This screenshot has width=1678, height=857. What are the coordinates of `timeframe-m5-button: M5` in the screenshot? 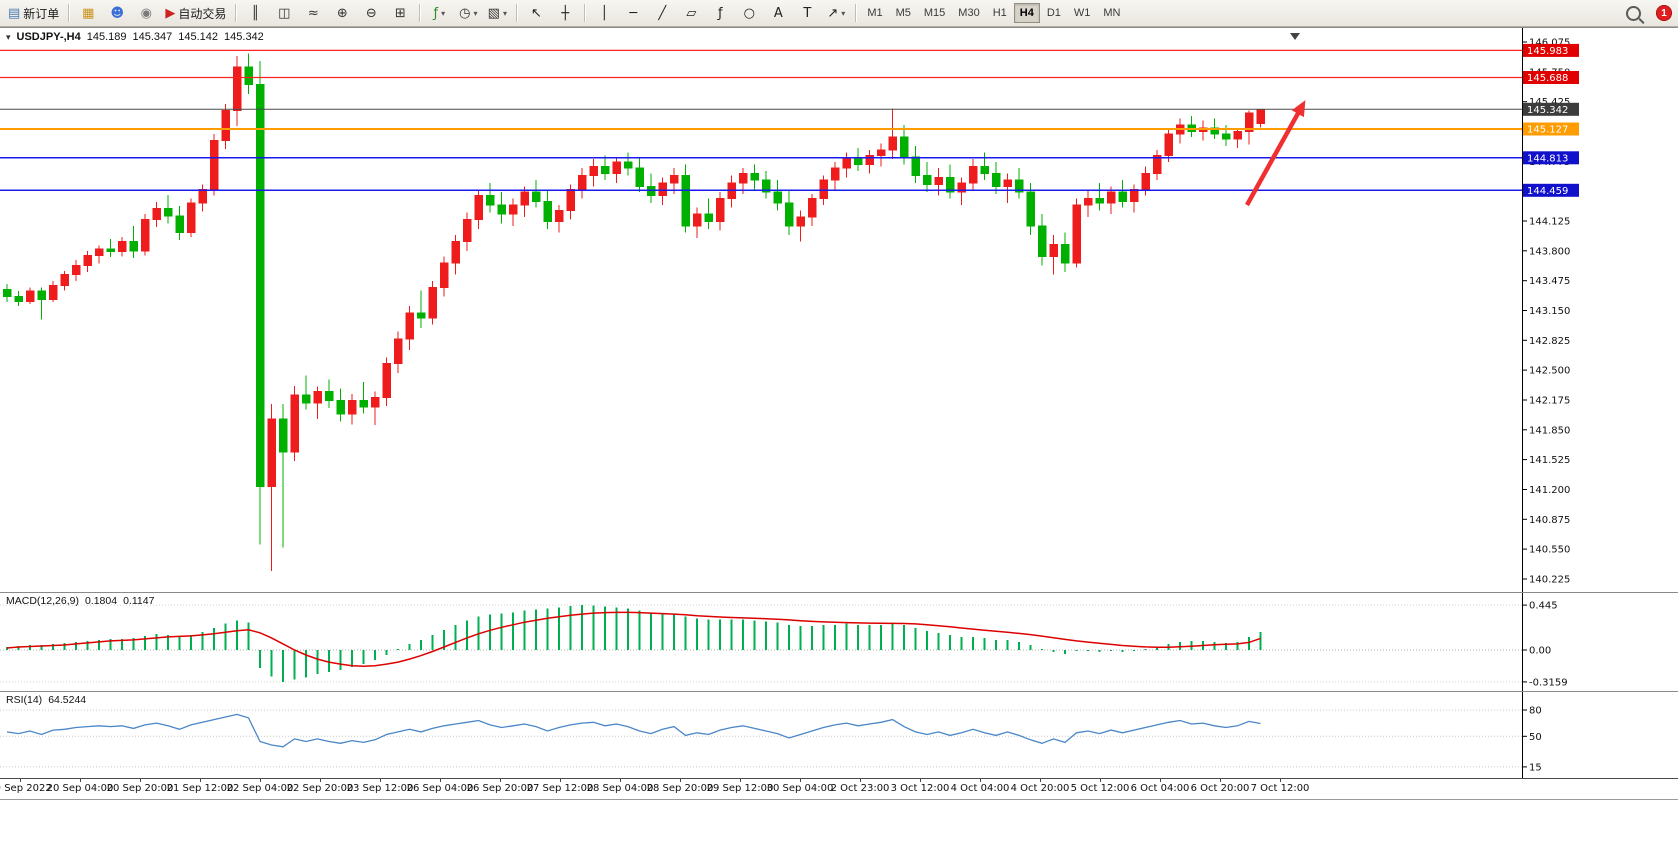 It's located at (903, 13).